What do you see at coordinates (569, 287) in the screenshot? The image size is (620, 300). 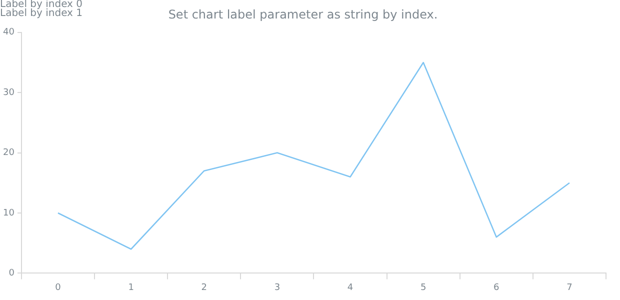 I see `x-tick-label: 7` at bounding box center [569, 287].